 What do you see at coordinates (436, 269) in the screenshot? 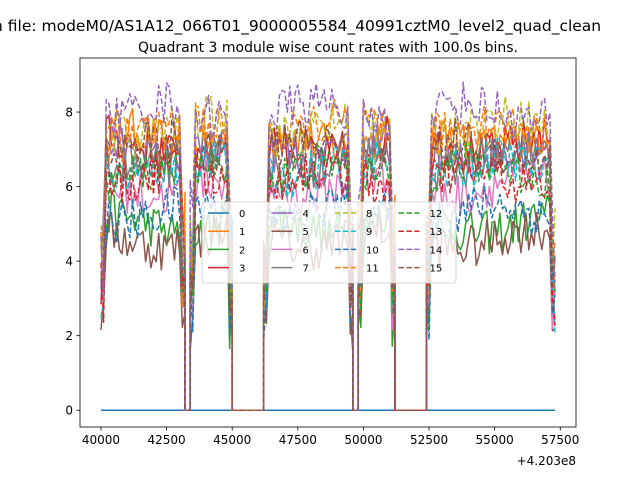
I see `legend-label-15: 15` at bounding box center [436, 269].